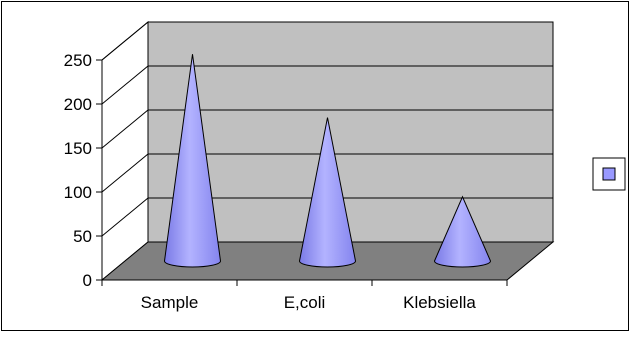 This screenshot has height=337, width=632. What do you see at coordinates (125, 151) in the screenshot?
I see `side-wall` at bounding box center [125, 151].